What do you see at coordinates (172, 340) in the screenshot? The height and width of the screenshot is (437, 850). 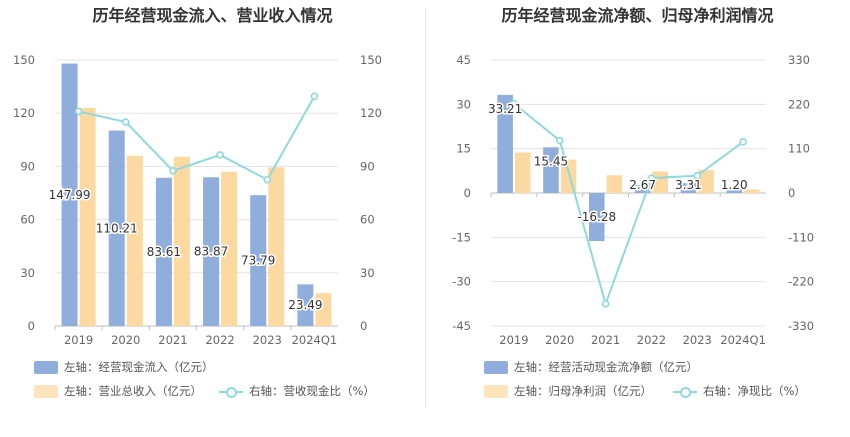 I see `x-tick-label: 2021` at bounding box center [172, 340].